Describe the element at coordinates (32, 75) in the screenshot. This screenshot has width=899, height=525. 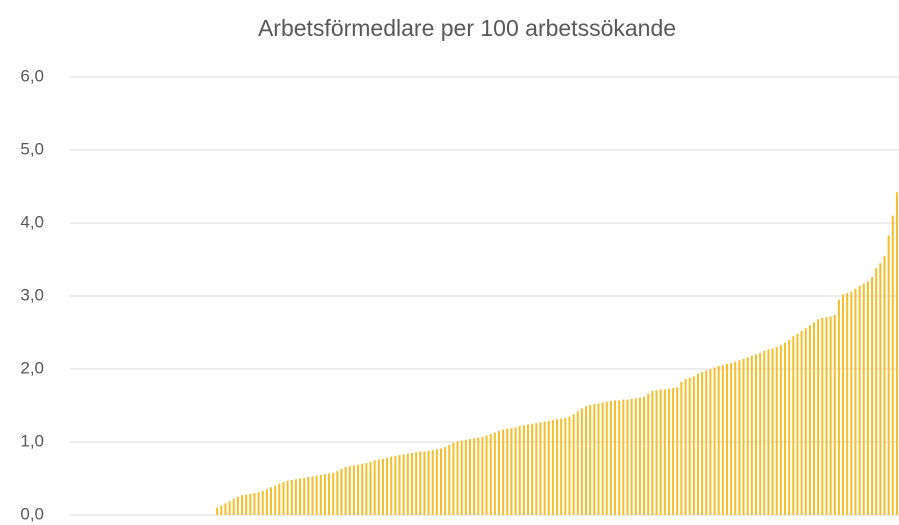
I see `y-tick-label: 6,0` at that location.